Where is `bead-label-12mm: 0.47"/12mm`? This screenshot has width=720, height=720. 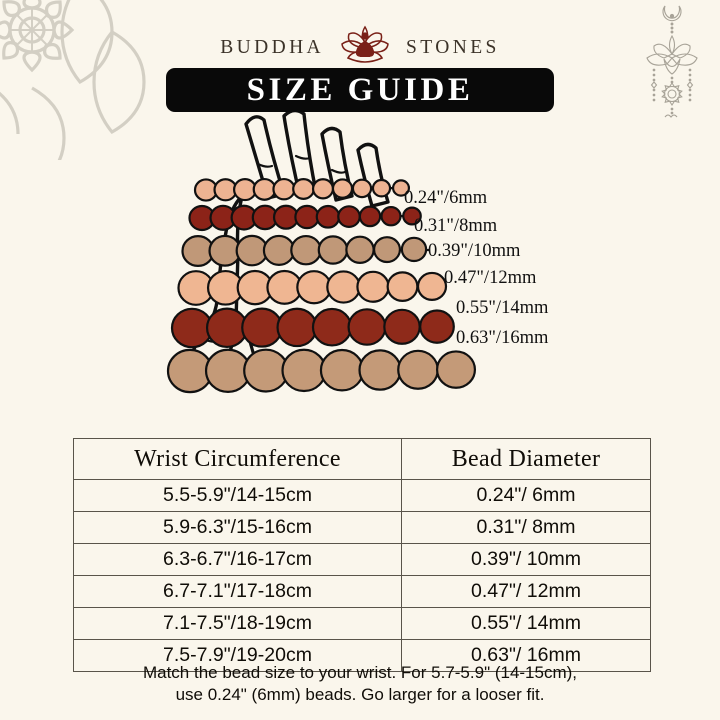
bead-label-12mm: 0.47"/12mm is located at coordinates (490, 278).